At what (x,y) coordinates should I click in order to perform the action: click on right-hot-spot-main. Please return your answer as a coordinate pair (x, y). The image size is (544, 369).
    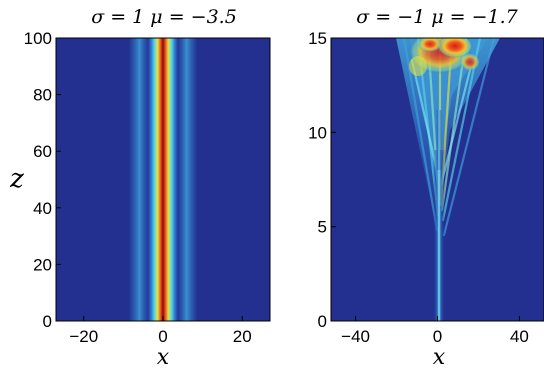
    Looking at the image, I should click on (455, 48).